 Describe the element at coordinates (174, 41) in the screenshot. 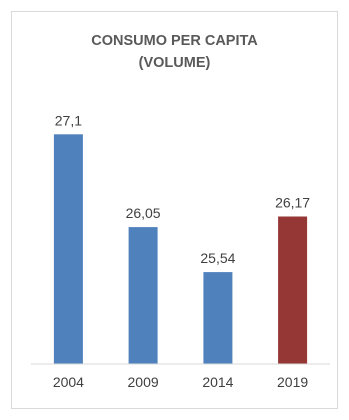

I see `chart-title-line-1: CONSUMO PER CAPITA` at that location.